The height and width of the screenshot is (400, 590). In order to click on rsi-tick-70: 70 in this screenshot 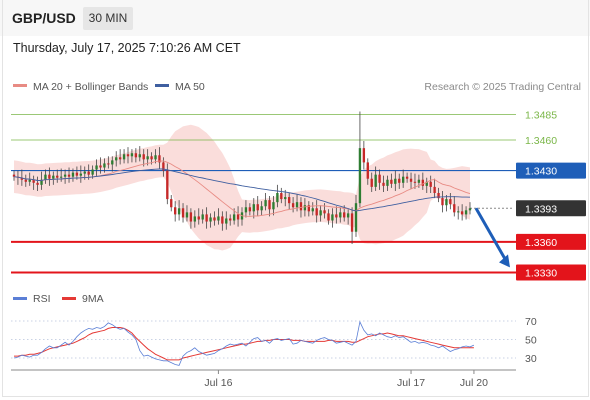, I will do `click(531, 322)`.